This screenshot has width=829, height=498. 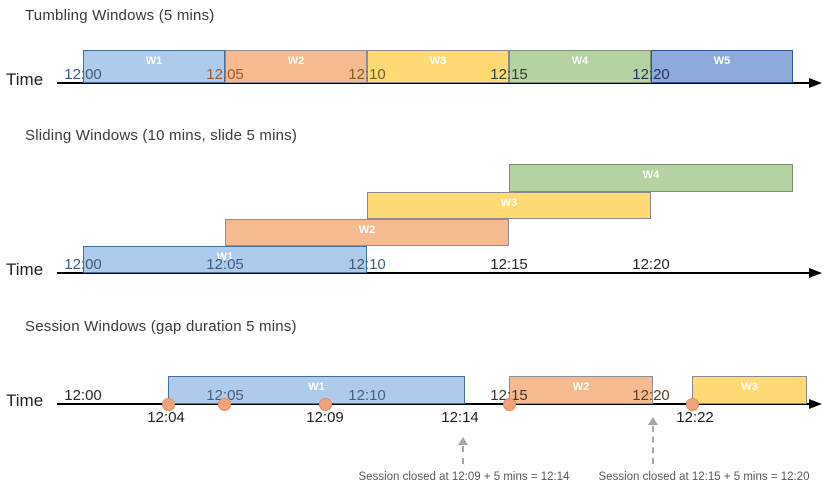 What do you see at coordinates (460, 417) in the screenshot?
I see `event-time-label: 12:14` at bounding box center [460, 417].